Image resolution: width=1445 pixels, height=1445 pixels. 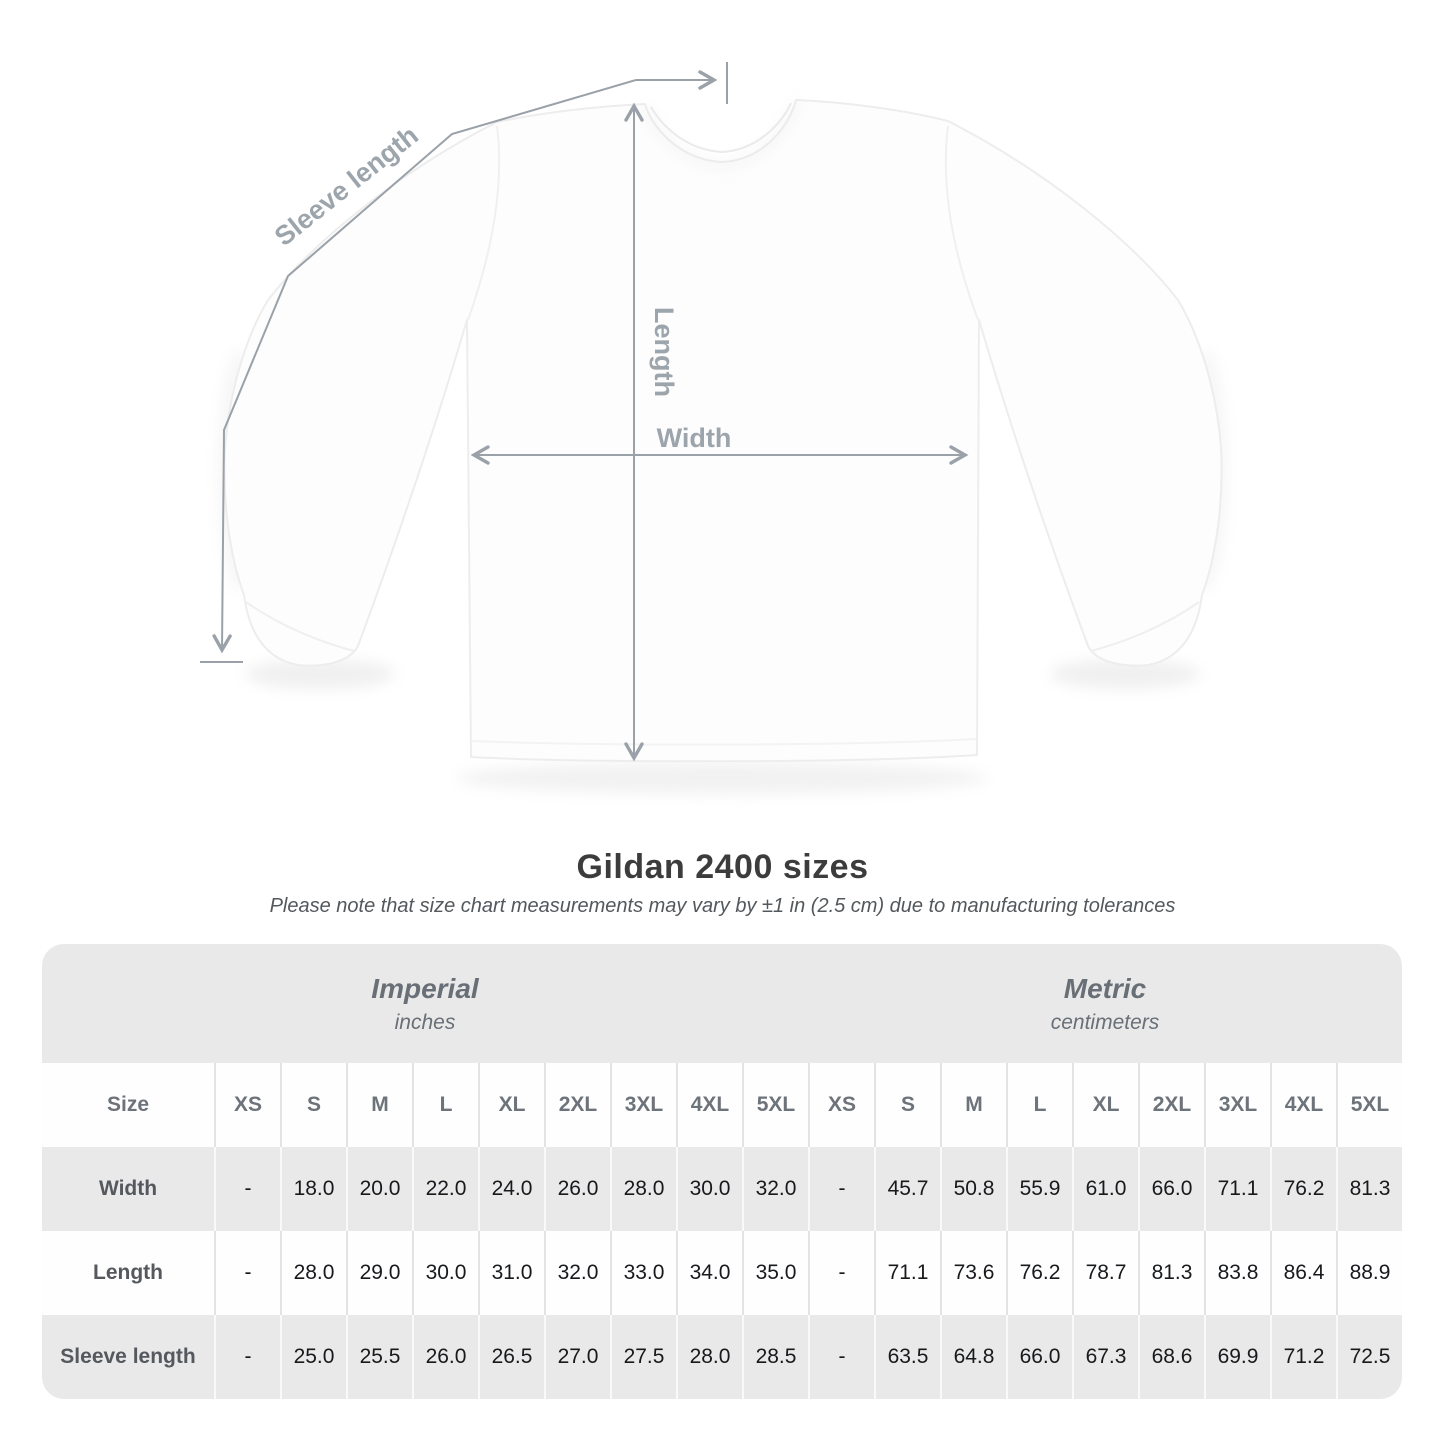 What do you see at coordinates (511, 1357) in the screenshot?
I see `value-cell-imperial: 26.5` at bounding box center [511, 1357].